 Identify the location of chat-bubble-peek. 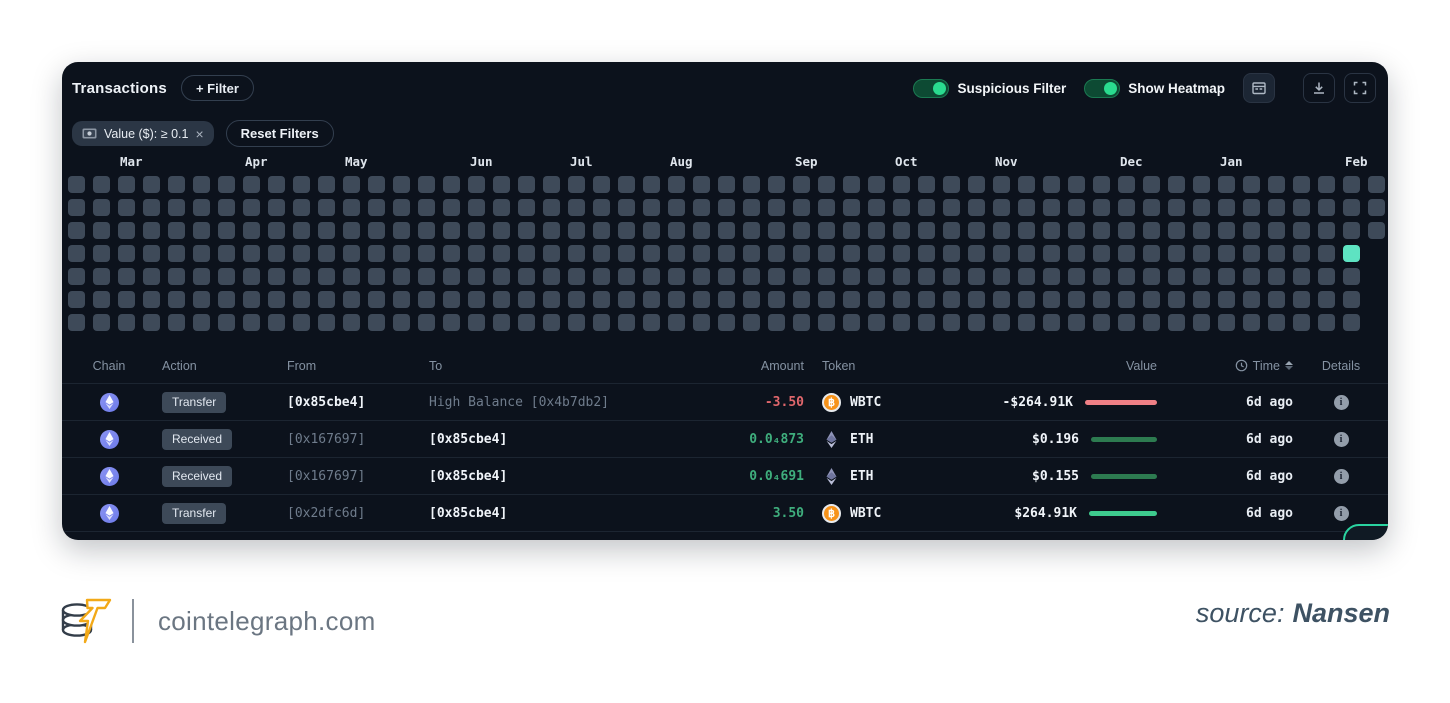
(1365, 532).